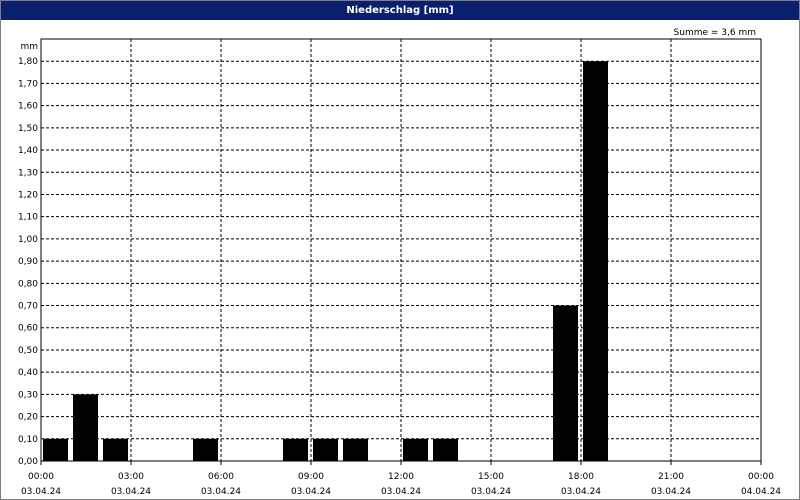 This screenshot has height=500, width=800. I want to click on x-tick-time-label: 12:00, so click(401, 477).